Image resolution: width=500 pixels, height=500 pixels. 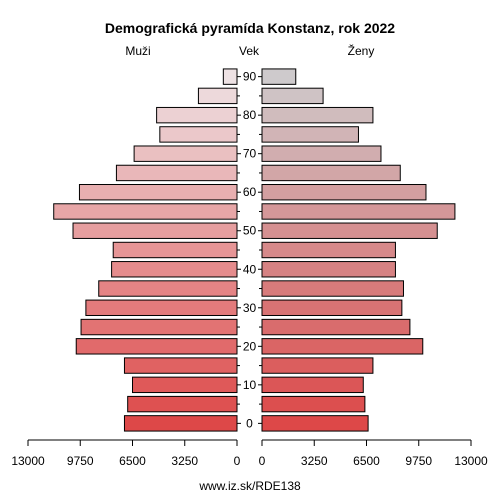 What do you see at coordinates (279, 76) in the screenshot?
I see `bar-female-90+` at bounding box center [279, 76].